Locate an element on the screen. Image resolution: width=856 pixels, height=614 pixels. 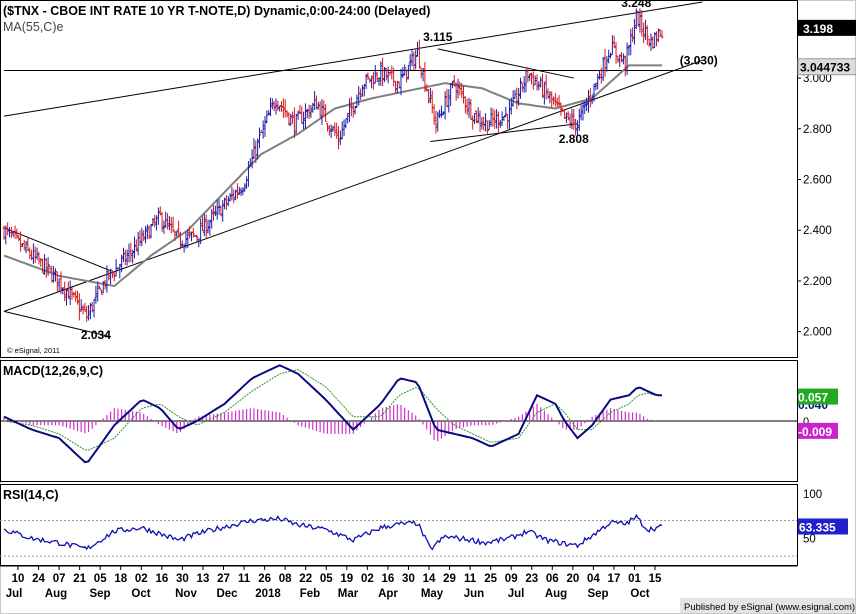
rsi-value-label: 63.335 is located at coordinates (817, 527).